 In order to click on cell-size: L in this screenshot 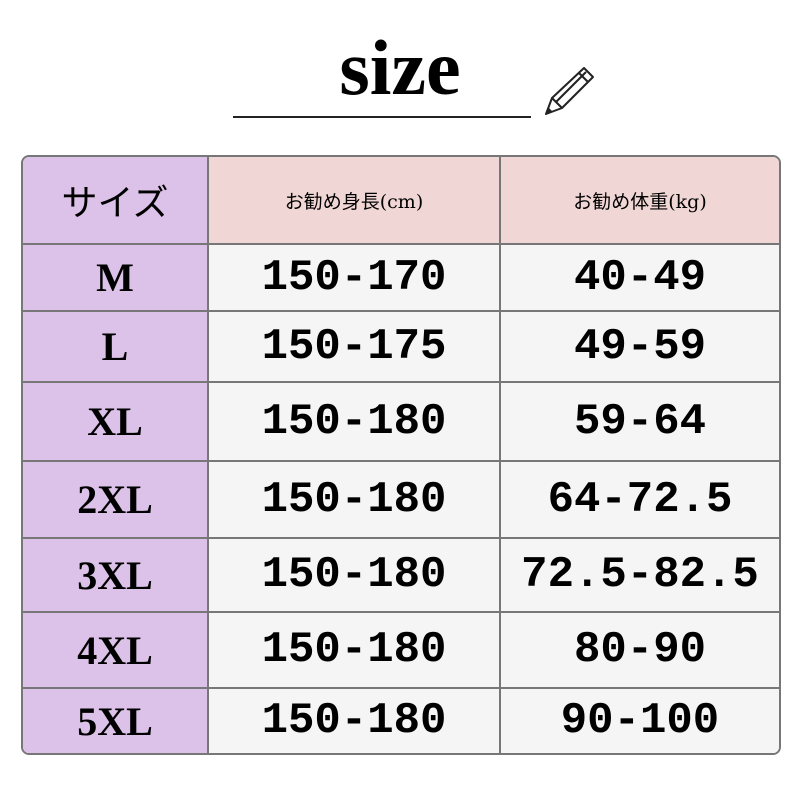, I will do `click(116, 347)`.